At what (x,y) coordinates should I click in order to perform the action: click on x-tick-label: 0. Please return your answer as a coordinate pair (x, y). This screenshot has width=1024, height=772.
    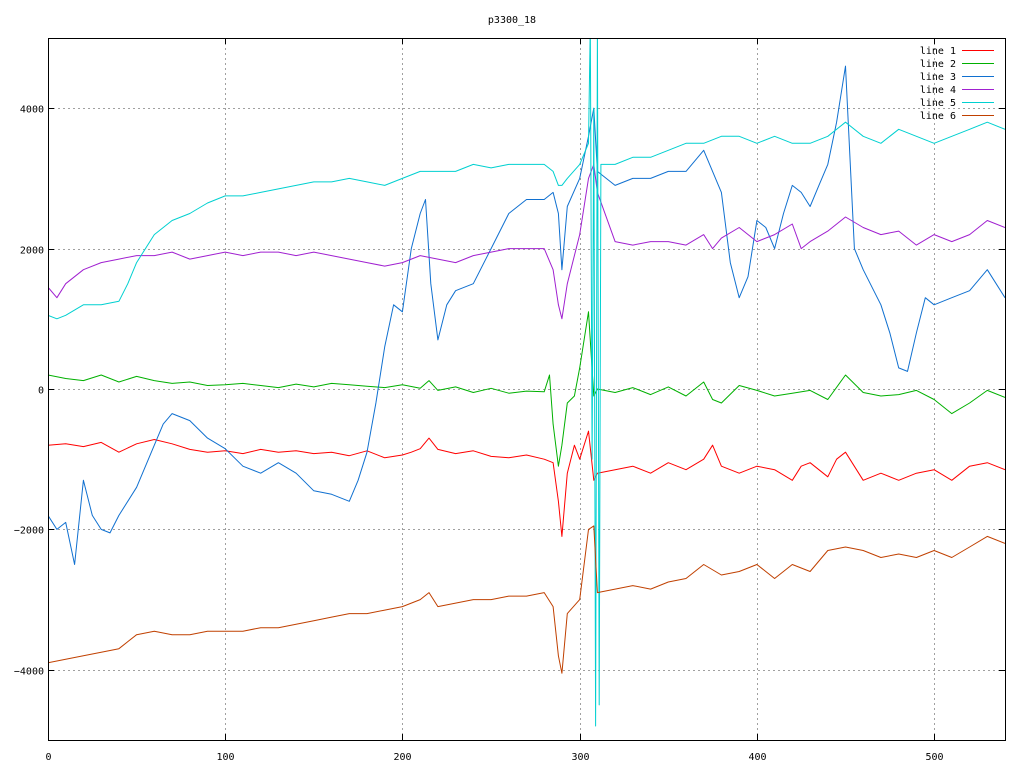
    Looking at the image, I should click on (48, 757).